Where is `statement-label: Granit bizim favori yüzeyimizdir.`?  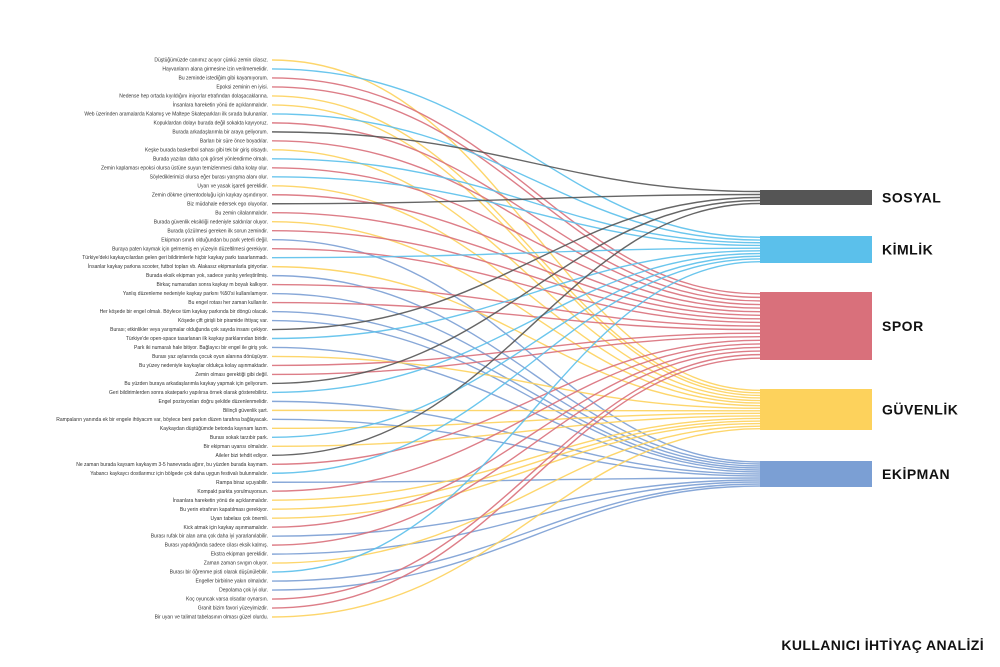 statement-label: Granit bizim favori yüzeyimizdir. is located at coordinates (233, 609).